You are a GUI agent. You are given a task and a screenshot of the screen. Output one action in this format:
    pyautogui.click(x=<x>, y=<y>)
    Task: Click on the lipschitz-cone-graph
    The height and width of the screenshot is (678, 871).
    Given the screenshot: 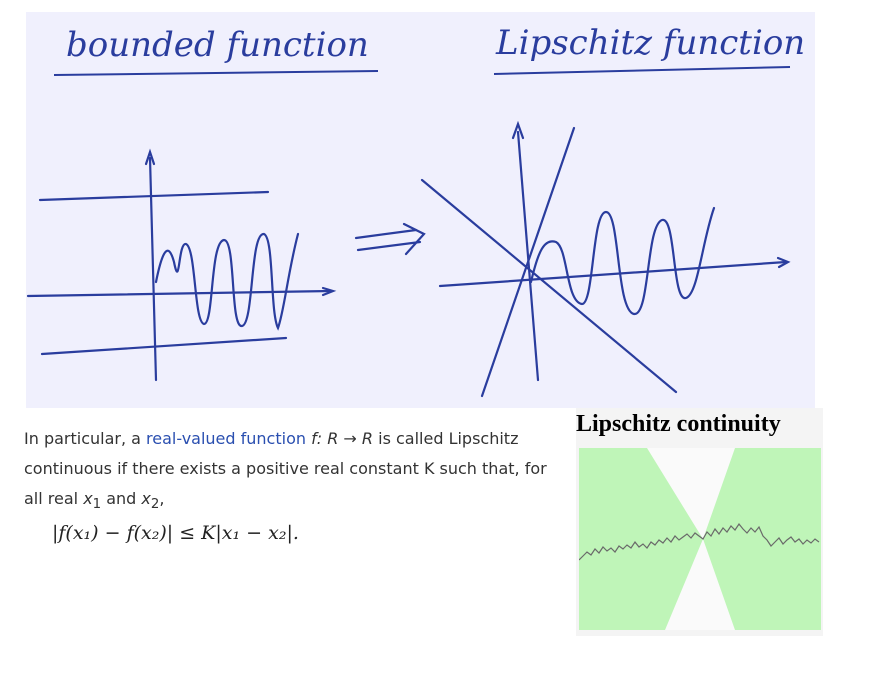 What is the action you would take?
    pyautogui.click(x=700, y=539)
    